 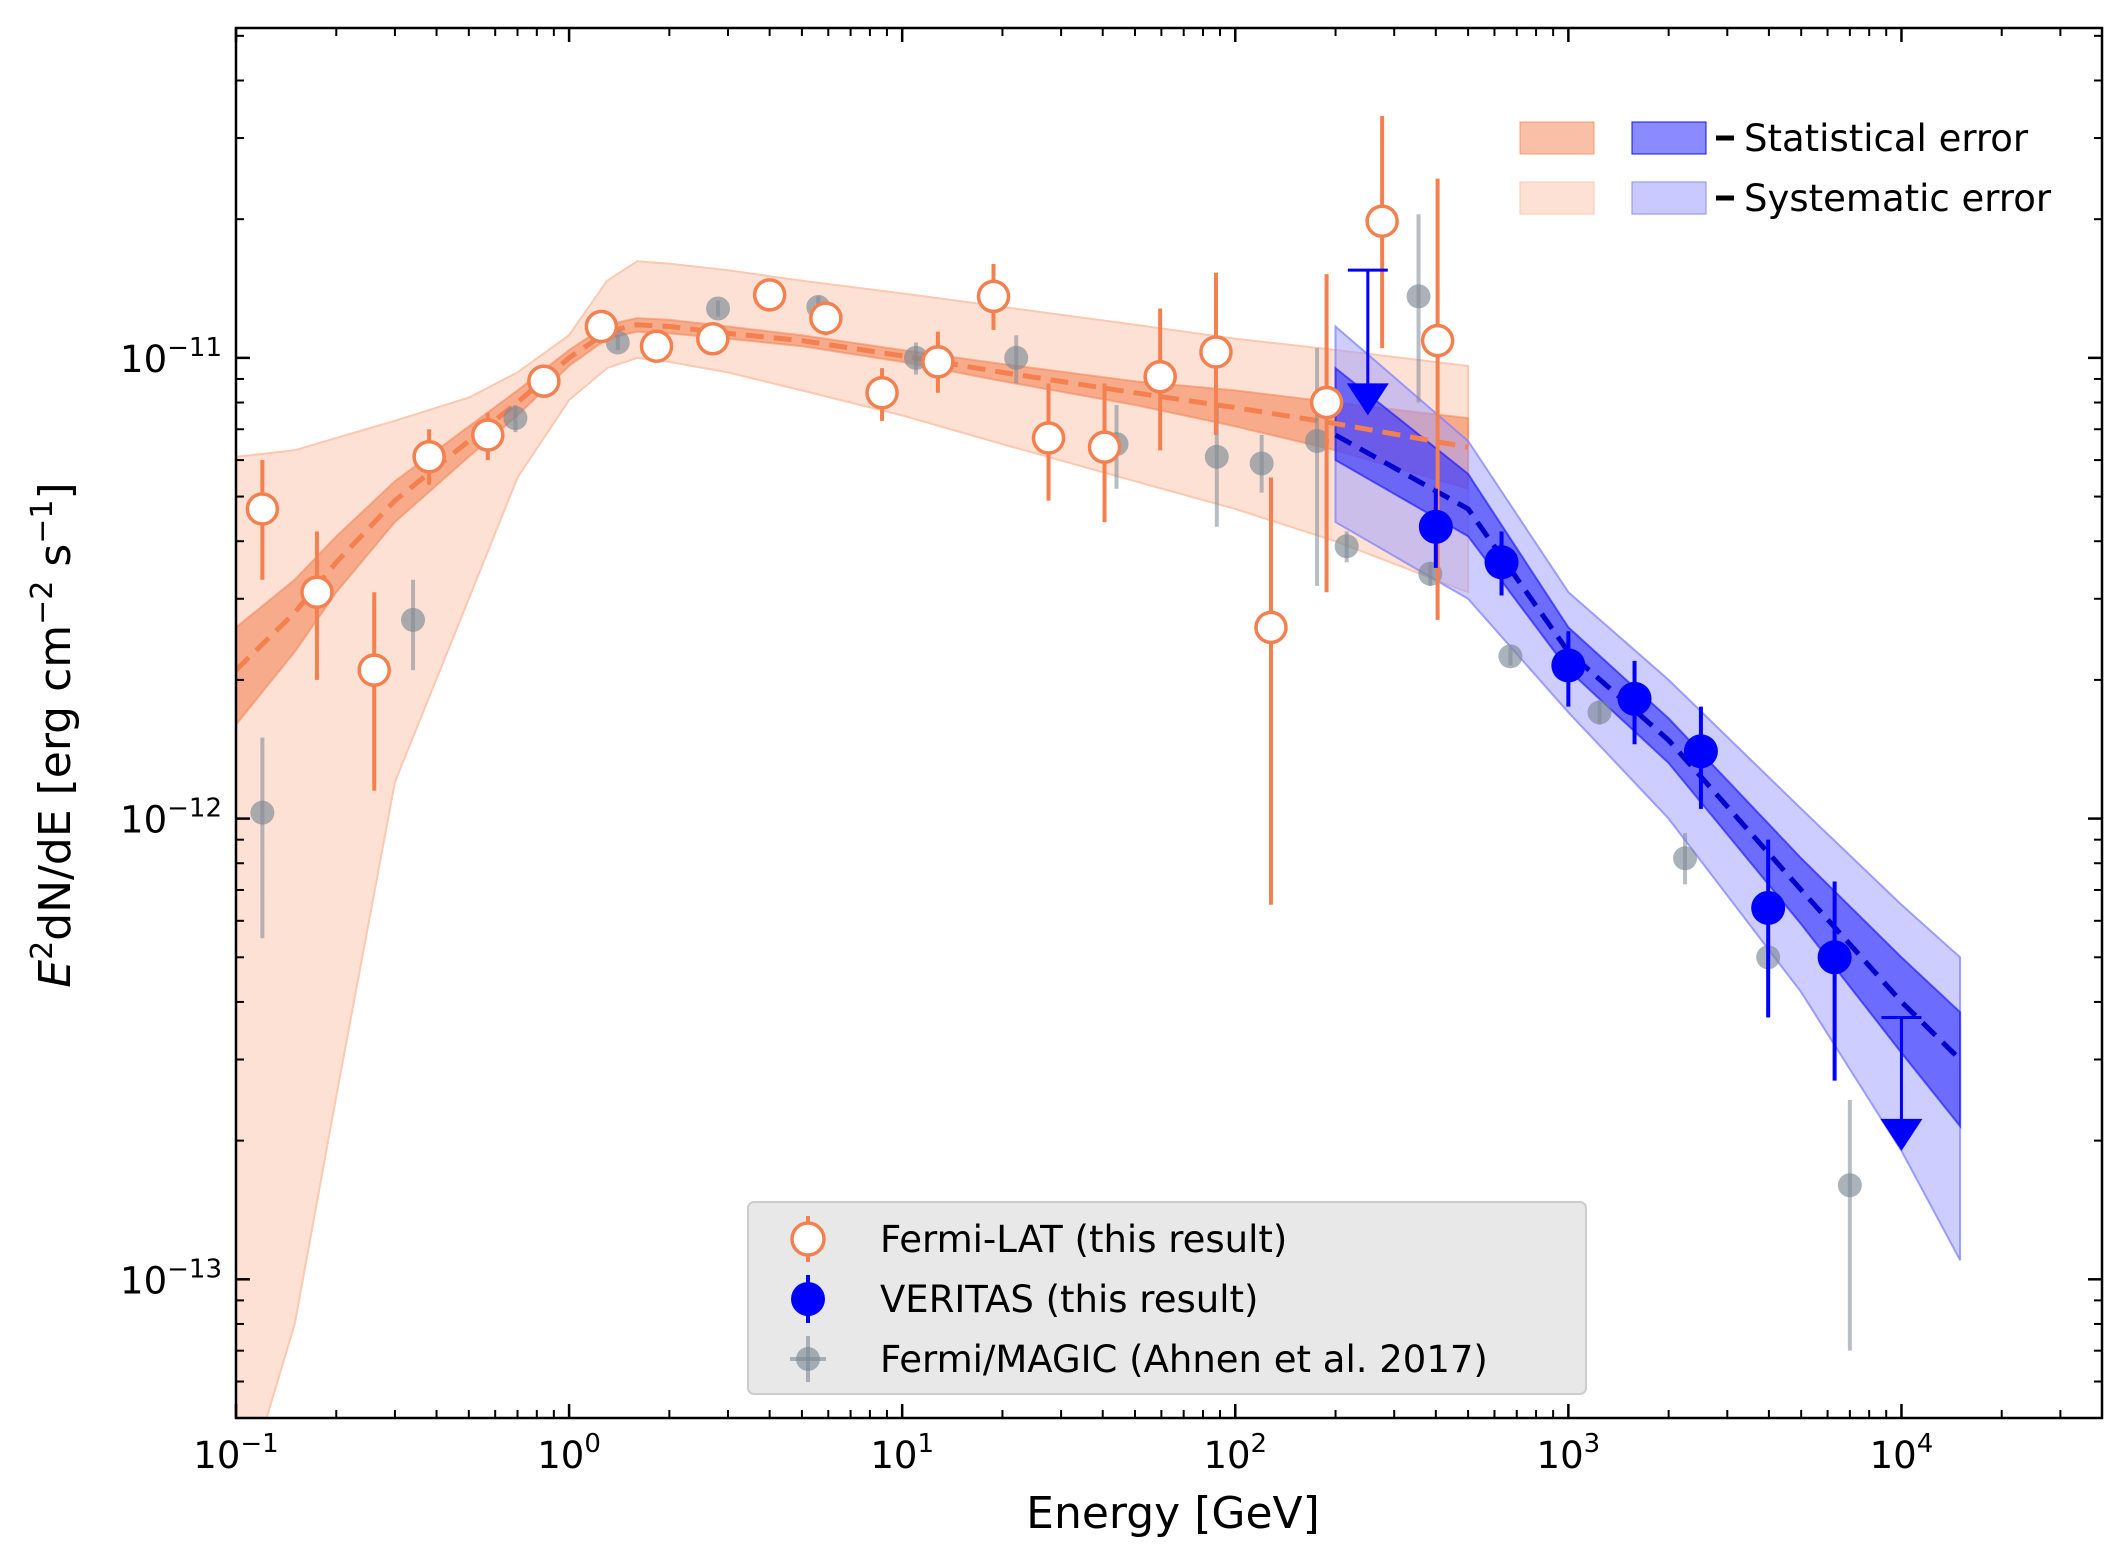 I want to click on y-axis-label: E2dN/dE [erg cm−2 s−1], so click(x=53, y=734).